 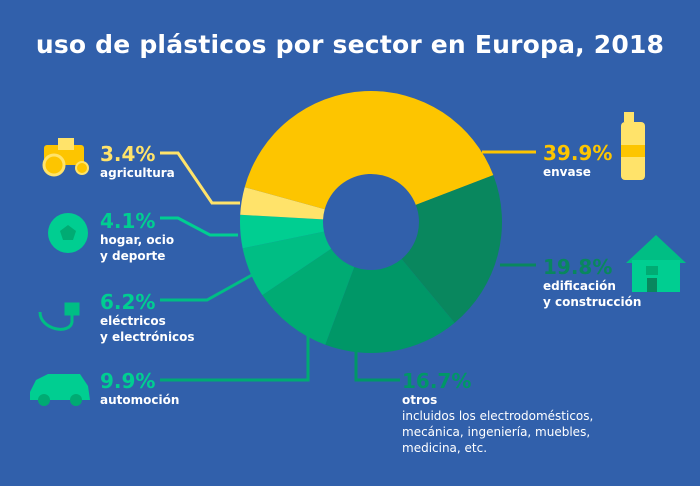 I want to click on leader-agricultura, so click(x=200, y=178).